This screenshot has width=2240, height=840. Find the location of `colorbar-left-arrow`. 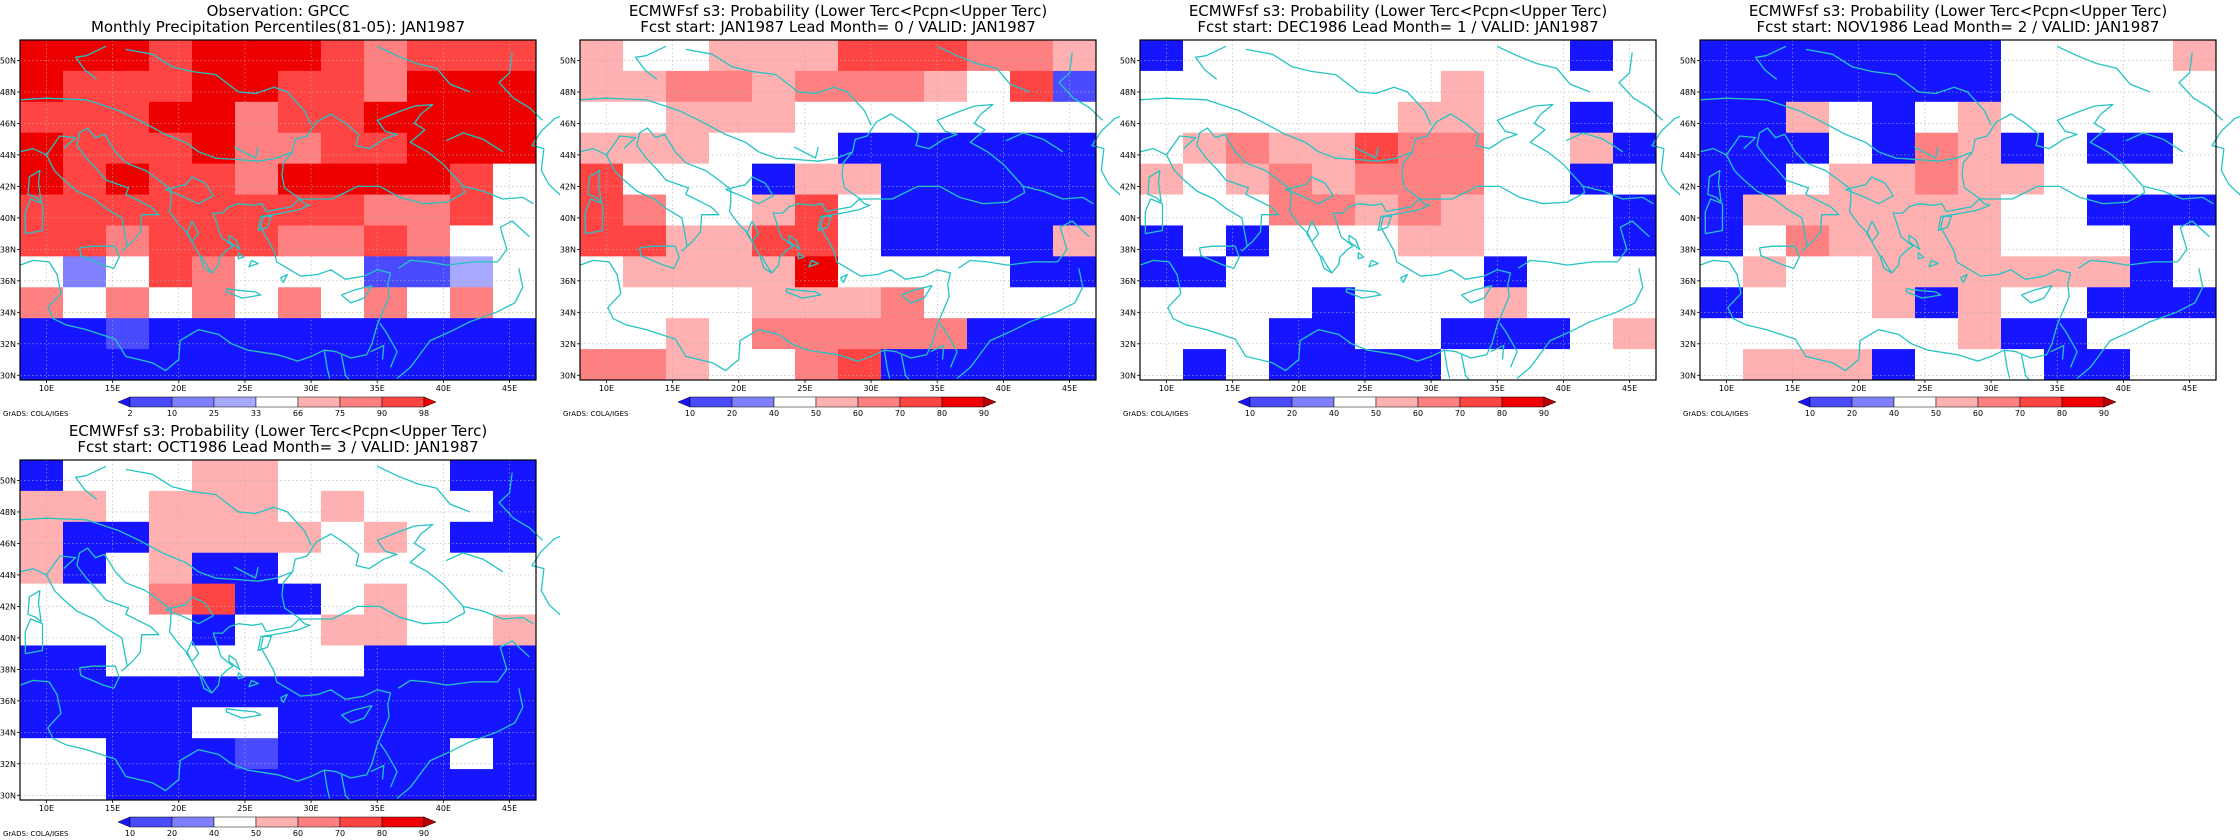

colorbar-left-arrow is located at coordinates (124, 402).